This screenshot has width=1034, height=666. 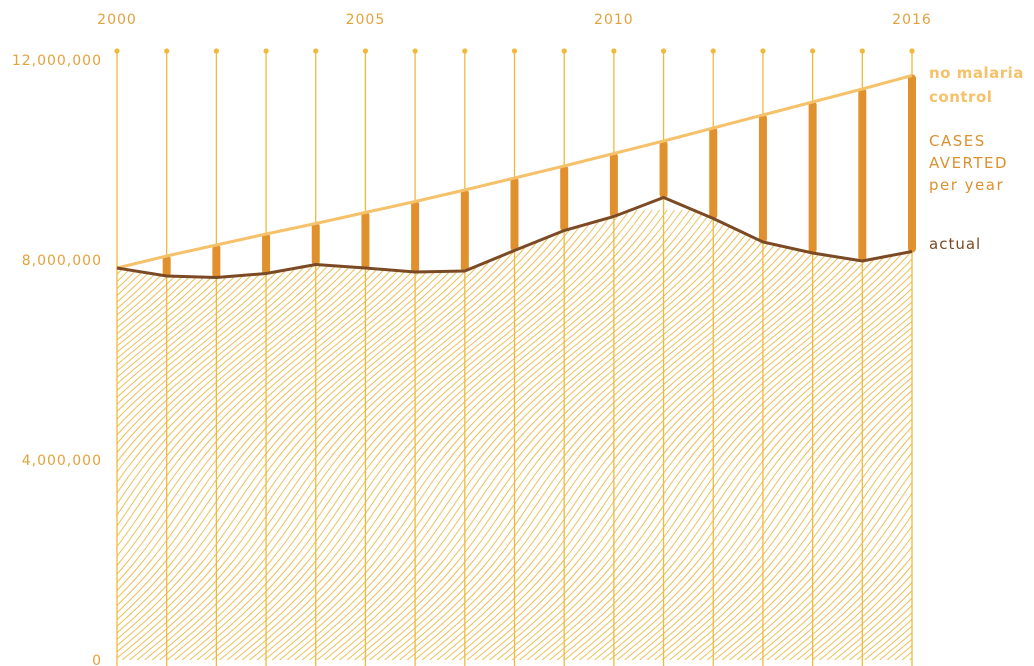 I want to click on y-axis-ticks: 0 4,000,000 8,000,000 12,000,000, so click(x=57, y=359).